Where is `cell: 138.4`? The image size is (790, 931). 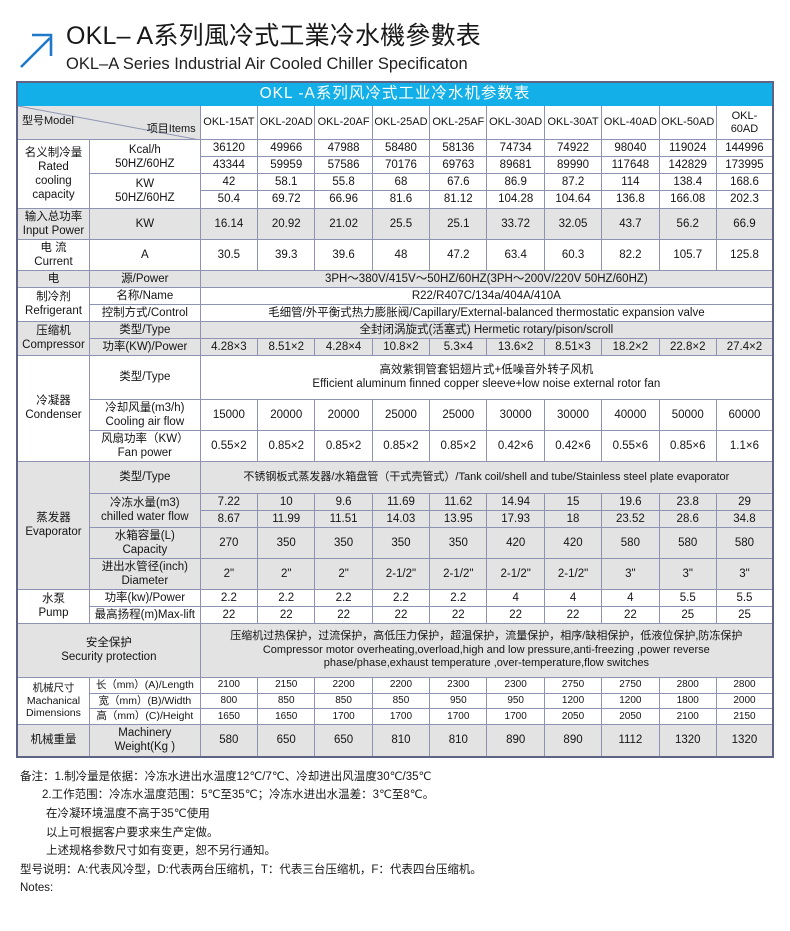
cell: 138.4 is located at coordinates (687, 182).